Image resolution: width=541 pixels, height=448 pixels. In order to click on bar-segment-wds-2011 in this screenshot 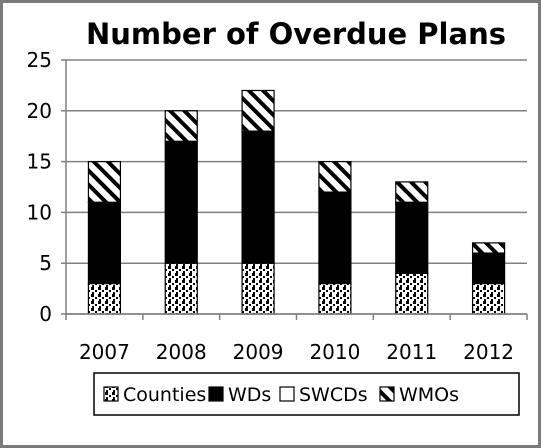, I will do `click(412, 237)`.